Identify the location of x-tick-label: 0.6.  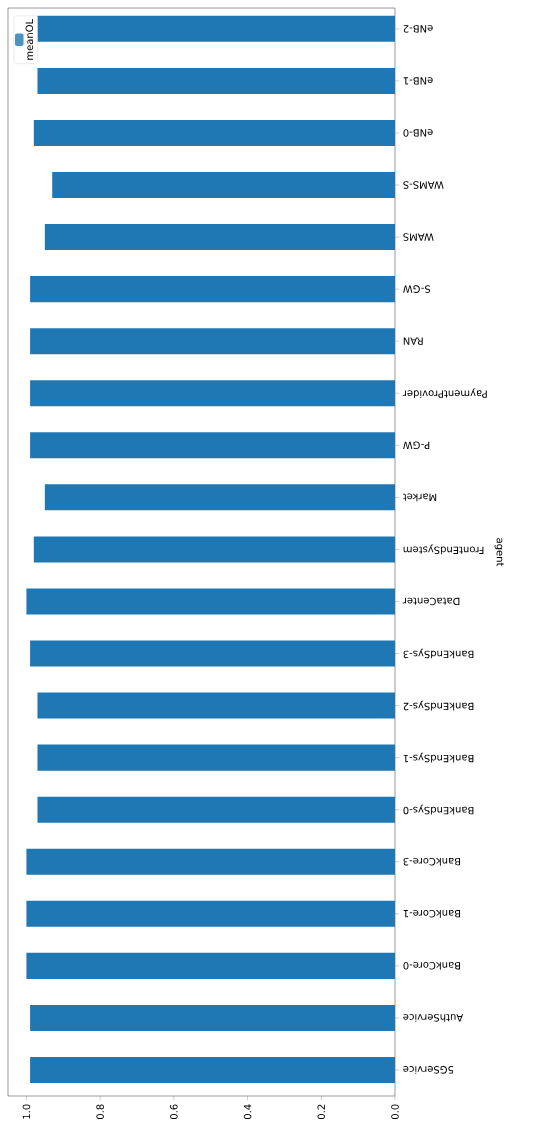
(174, 1112).